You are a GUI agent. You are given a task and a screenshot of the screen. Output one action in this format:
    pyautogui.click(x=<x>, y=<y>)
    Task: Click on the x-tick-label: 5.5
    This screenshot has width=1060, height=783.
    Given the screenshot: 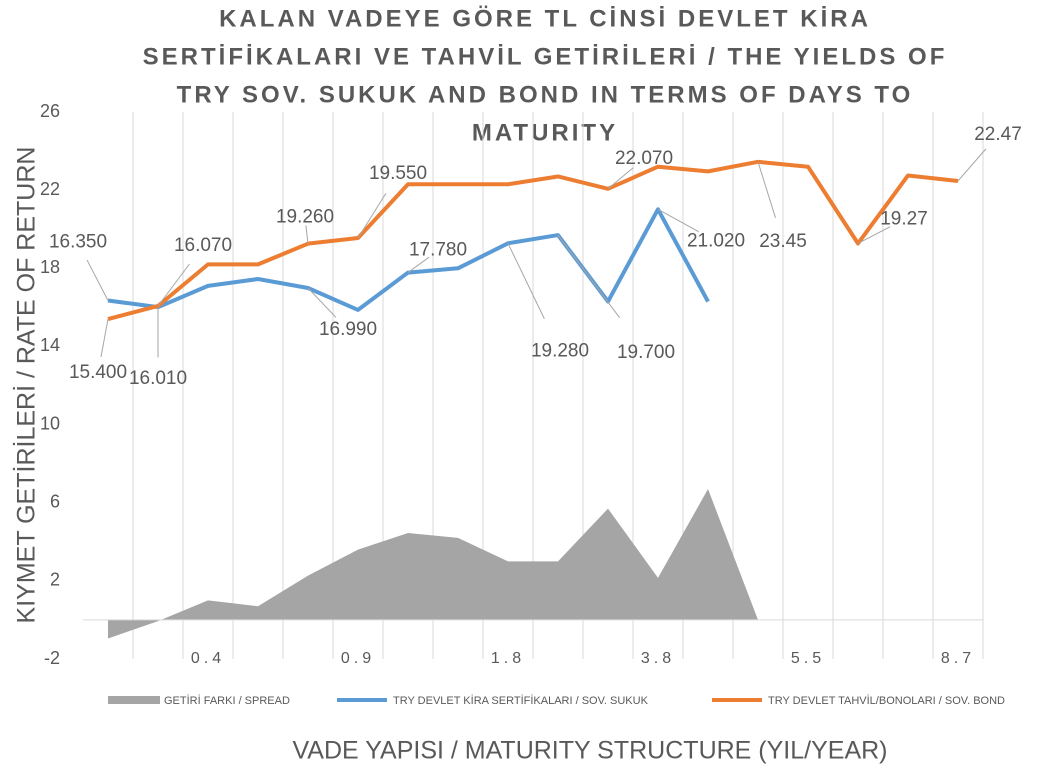 What is the action you would take?
    pyautogui.click(x=808, y=658)
    